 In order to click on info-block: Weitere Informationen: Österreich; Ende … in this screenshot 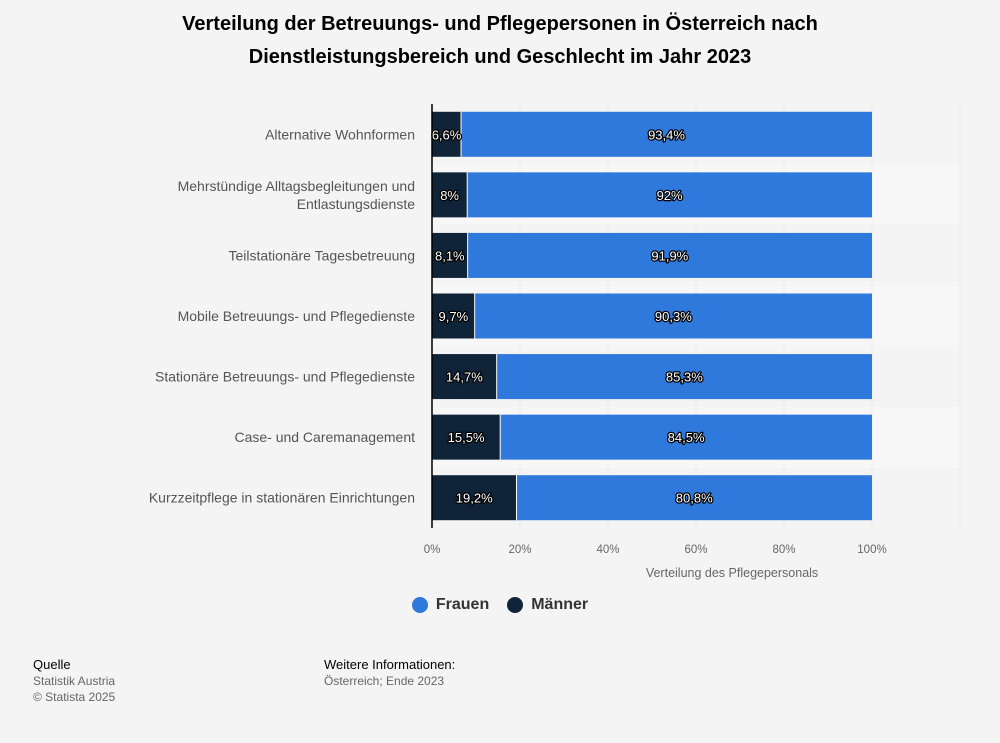, I will do `click(389, 673)`.